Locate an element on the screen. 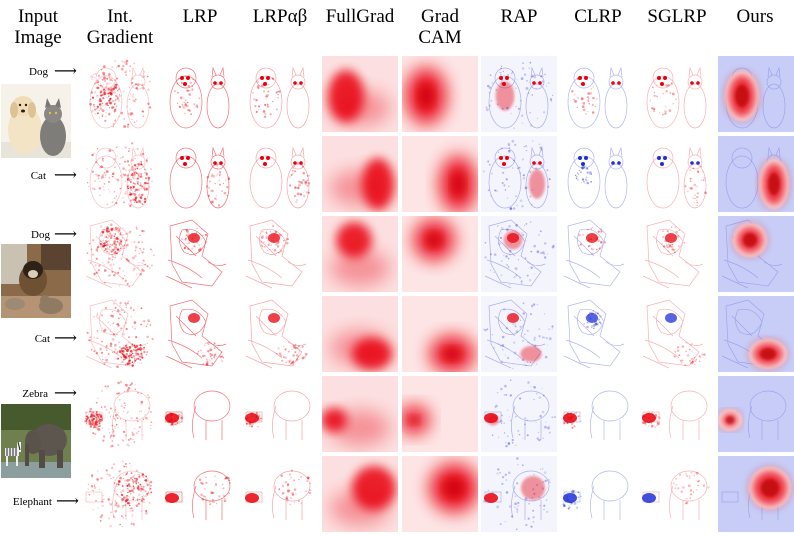 This screenshot has width=794, height=536. row-label-cat-2: Cat is located at coordinates (42, 339).